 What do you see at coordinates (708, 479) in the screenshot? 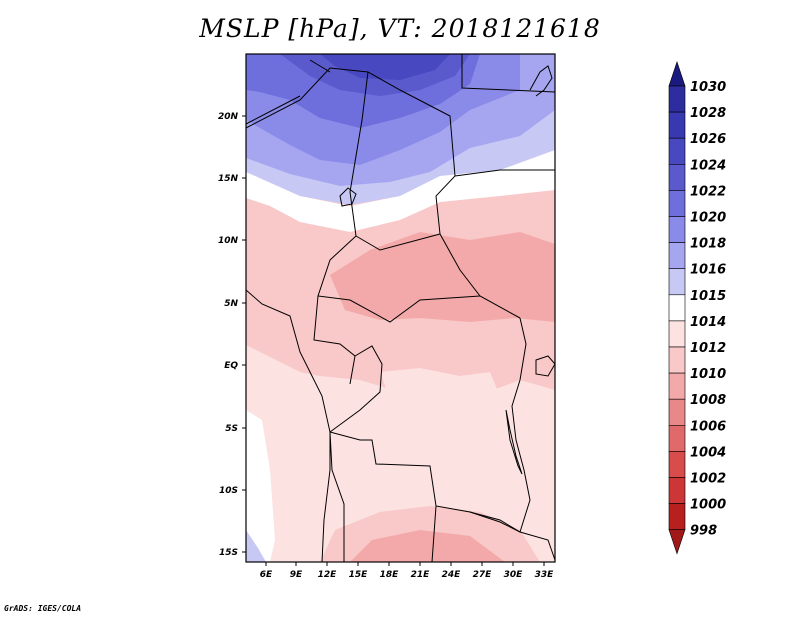
I see `colorbar-label: 1002` at bounding box center [708, 479].